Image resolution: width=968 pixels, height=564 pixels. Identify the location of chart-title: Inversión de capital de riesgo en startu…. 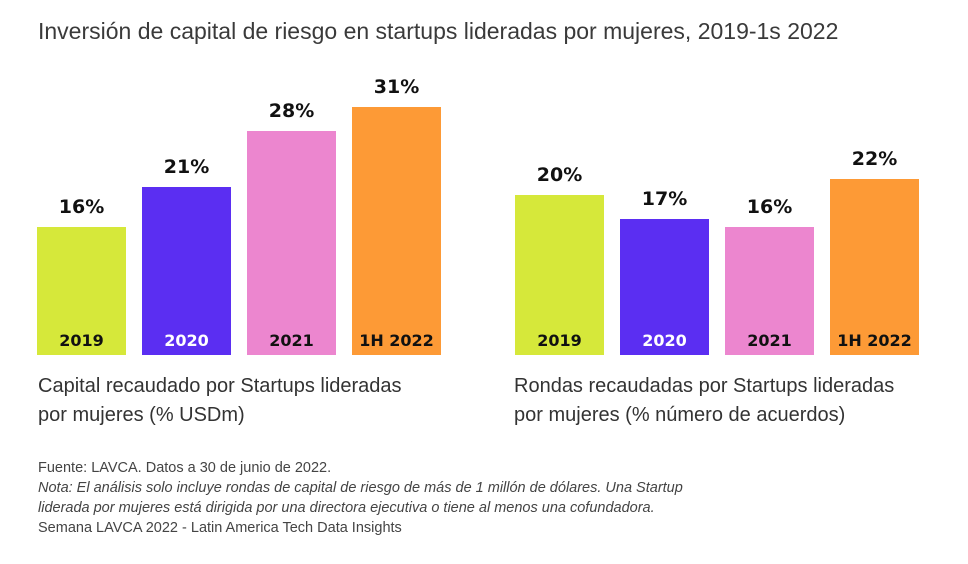
(438, 31).